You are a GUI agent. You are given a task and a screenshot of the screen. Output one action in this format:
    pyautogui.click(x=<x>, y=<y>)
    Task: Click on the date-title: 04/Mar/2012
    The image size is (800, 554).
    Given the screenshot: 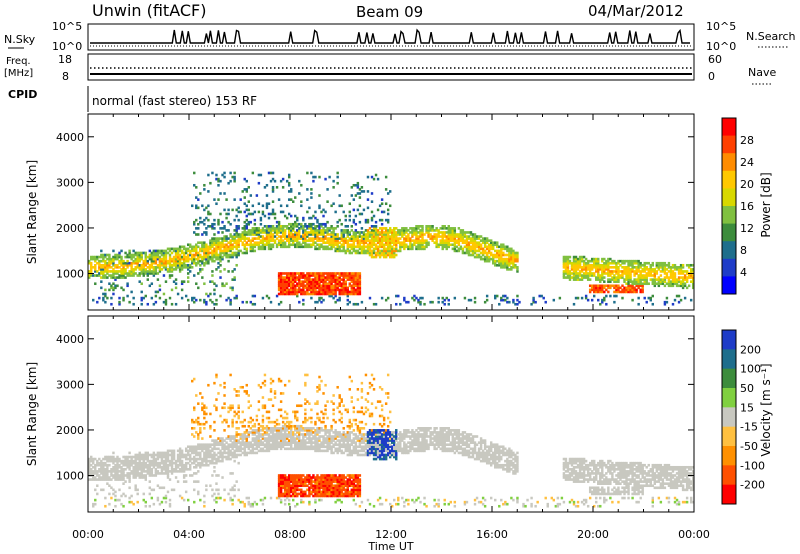 What is the action you would take?
    pyautogui.click(x=636, y=11)
    